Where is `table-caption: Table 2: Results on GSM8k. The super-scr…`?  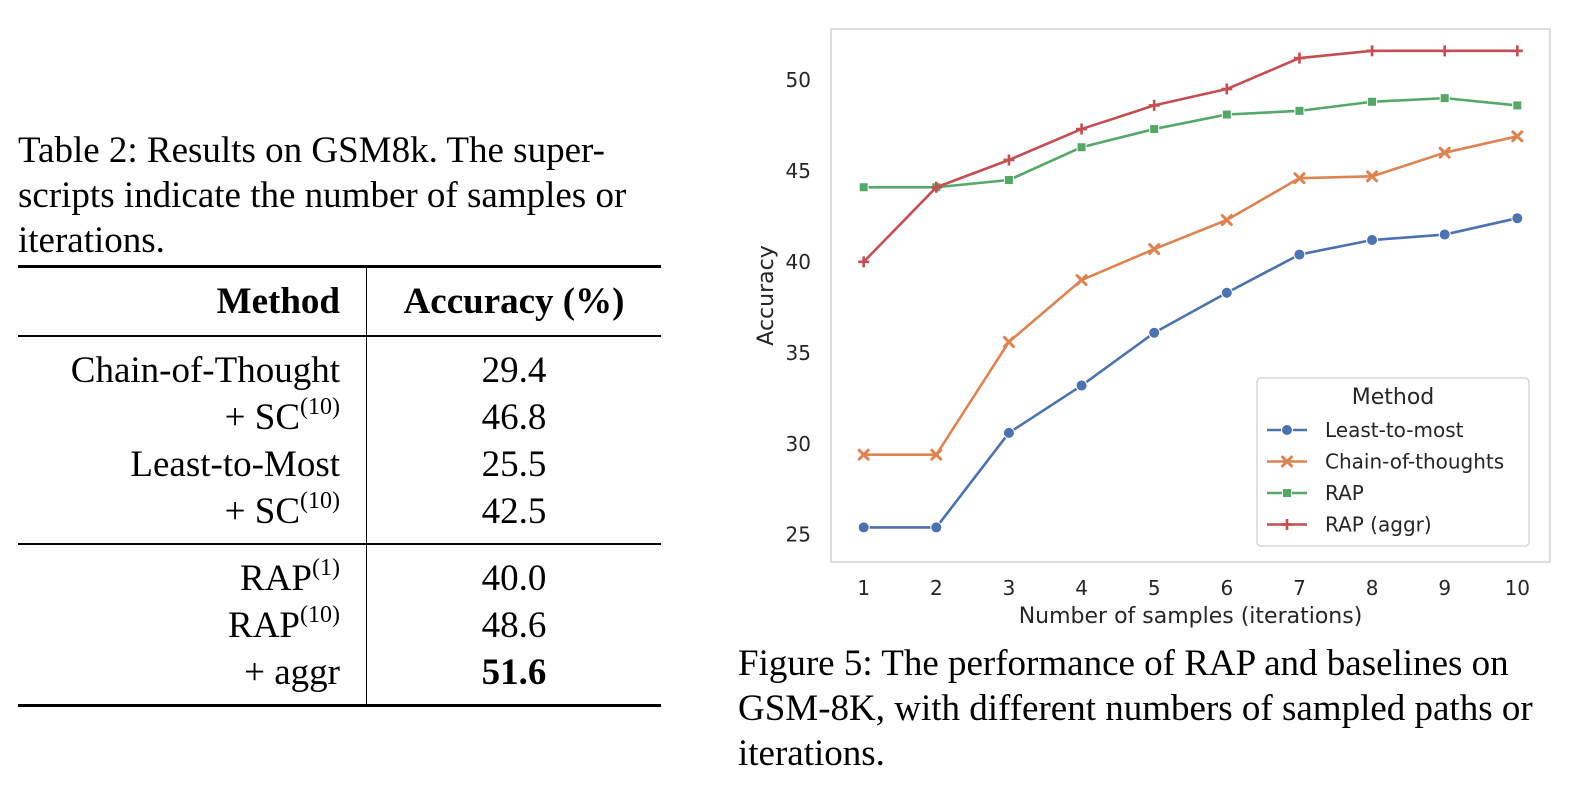
table-caption: Table 2: Results on GSM8k. The super-scr… is located at coordinates (322, 195).